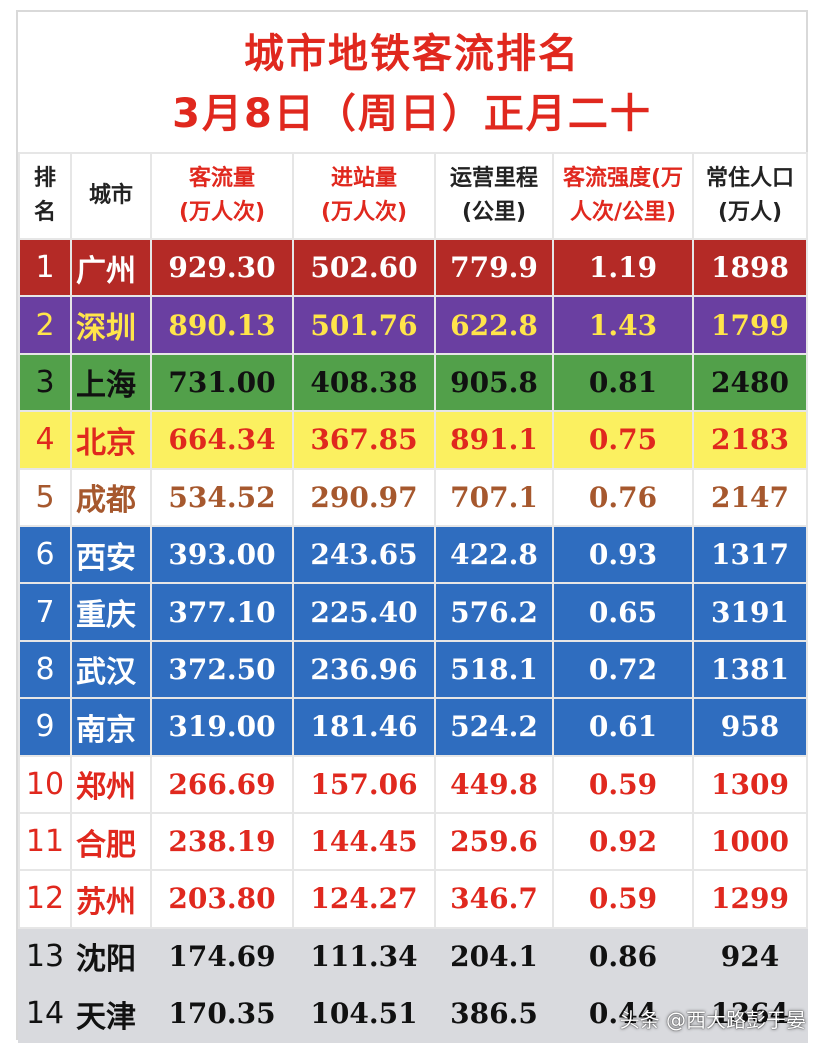 The width and height of the screenshot is (828, 1047). What do you see at coordinates (413, 325) in the screenshot?
I see `table-row: 2 深圳 890.13 501.76 622.8 1.43 1799` at bounding box center [413, 325].